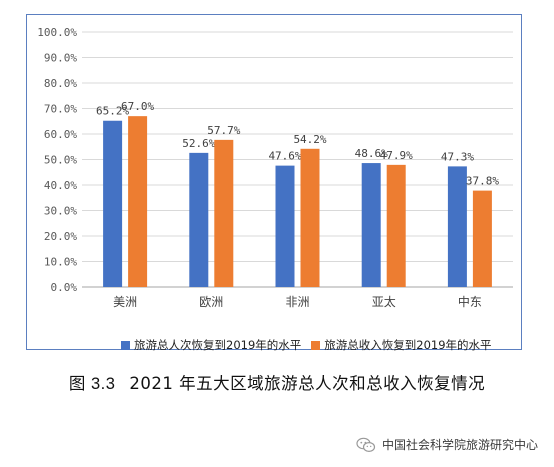 The image size is (554, 467). I want to click on data-label: 47.6%, so click(284, 156).